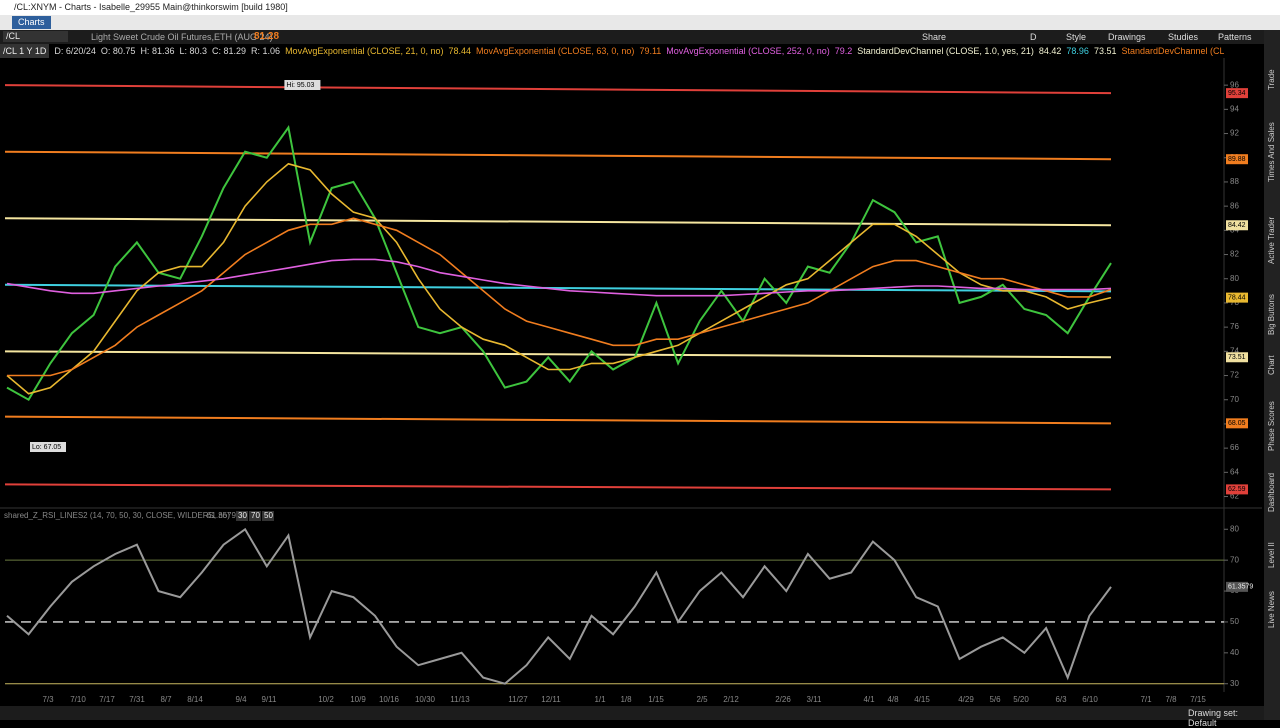 The height and width of the screenshot is (728, 1280). What do you see at coordinates (1198, 699) in the screenshot?
I see `x-tick-label: 7/15` at bounding box center [1198, 699].